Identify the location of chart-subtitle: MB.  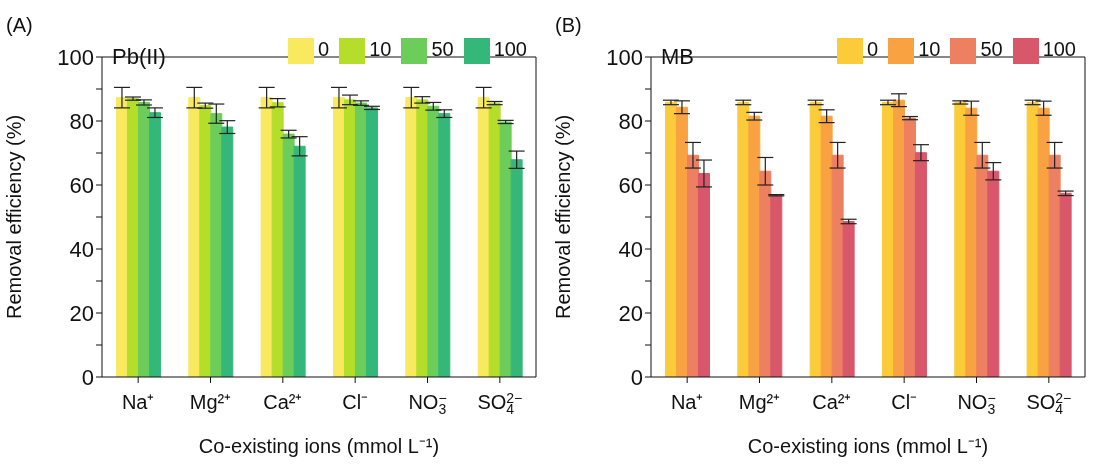
(677, 57).